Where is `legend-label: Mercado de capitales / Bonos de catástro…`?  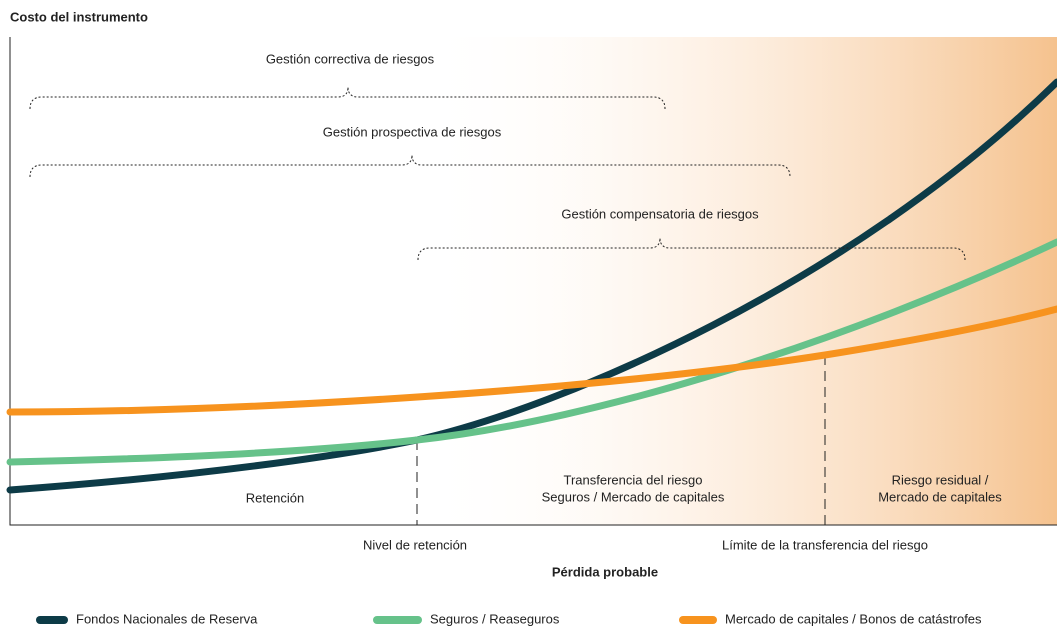
legend-label: Mercado de capitales / Bonos de catástro… is located at coordinates (853, 618).